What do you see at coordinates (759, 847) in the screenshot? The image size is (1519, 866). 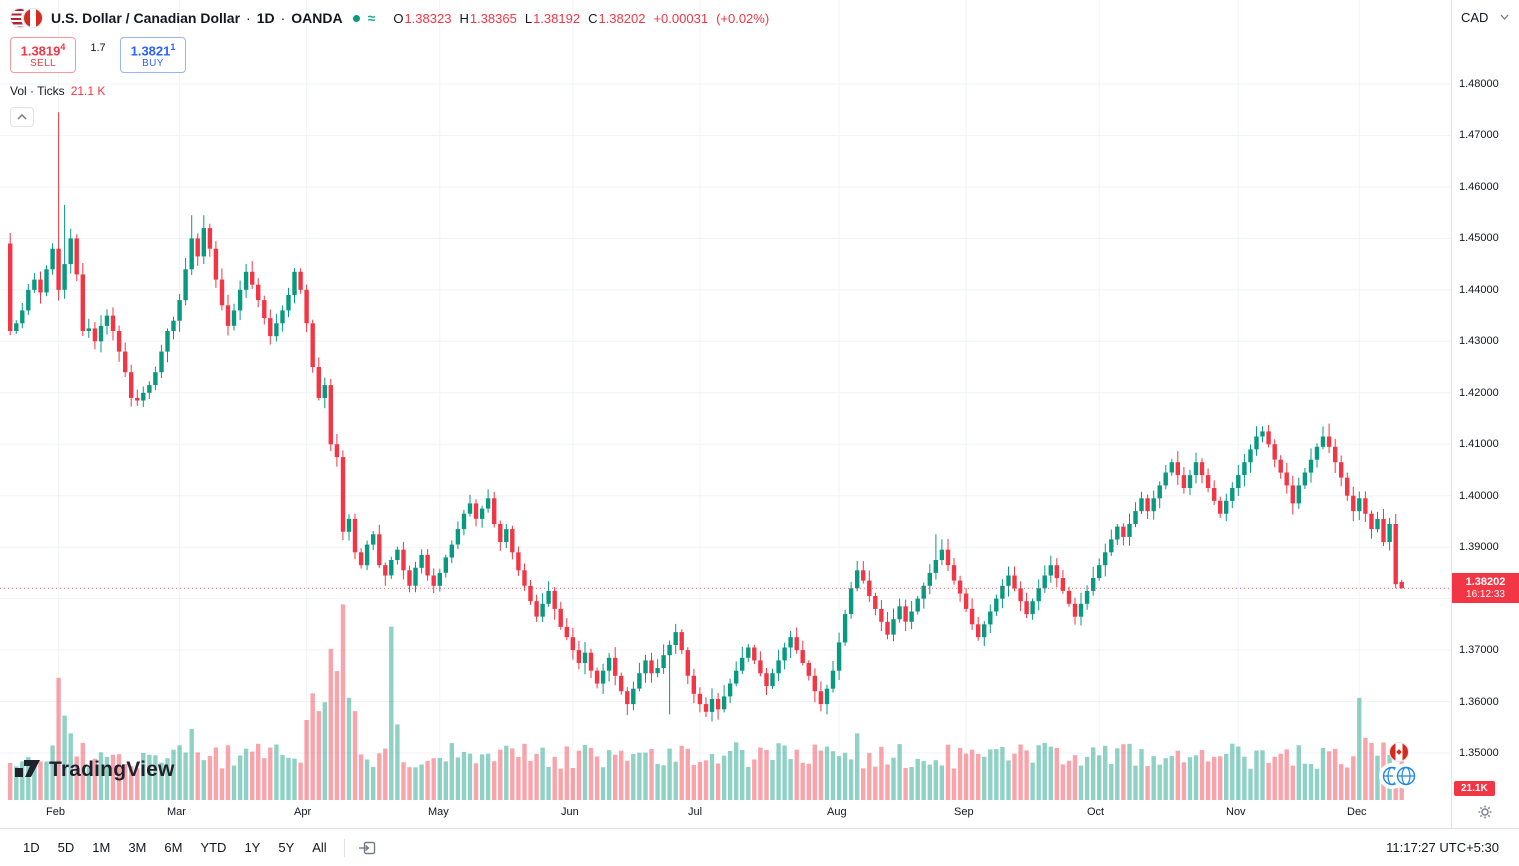 I see `bottom-toolbar: 1D 5D 1M 3M 6M YTD 1Y 5Y All 11:17:27 UTC+5:30` at bounding box center [759, 847].